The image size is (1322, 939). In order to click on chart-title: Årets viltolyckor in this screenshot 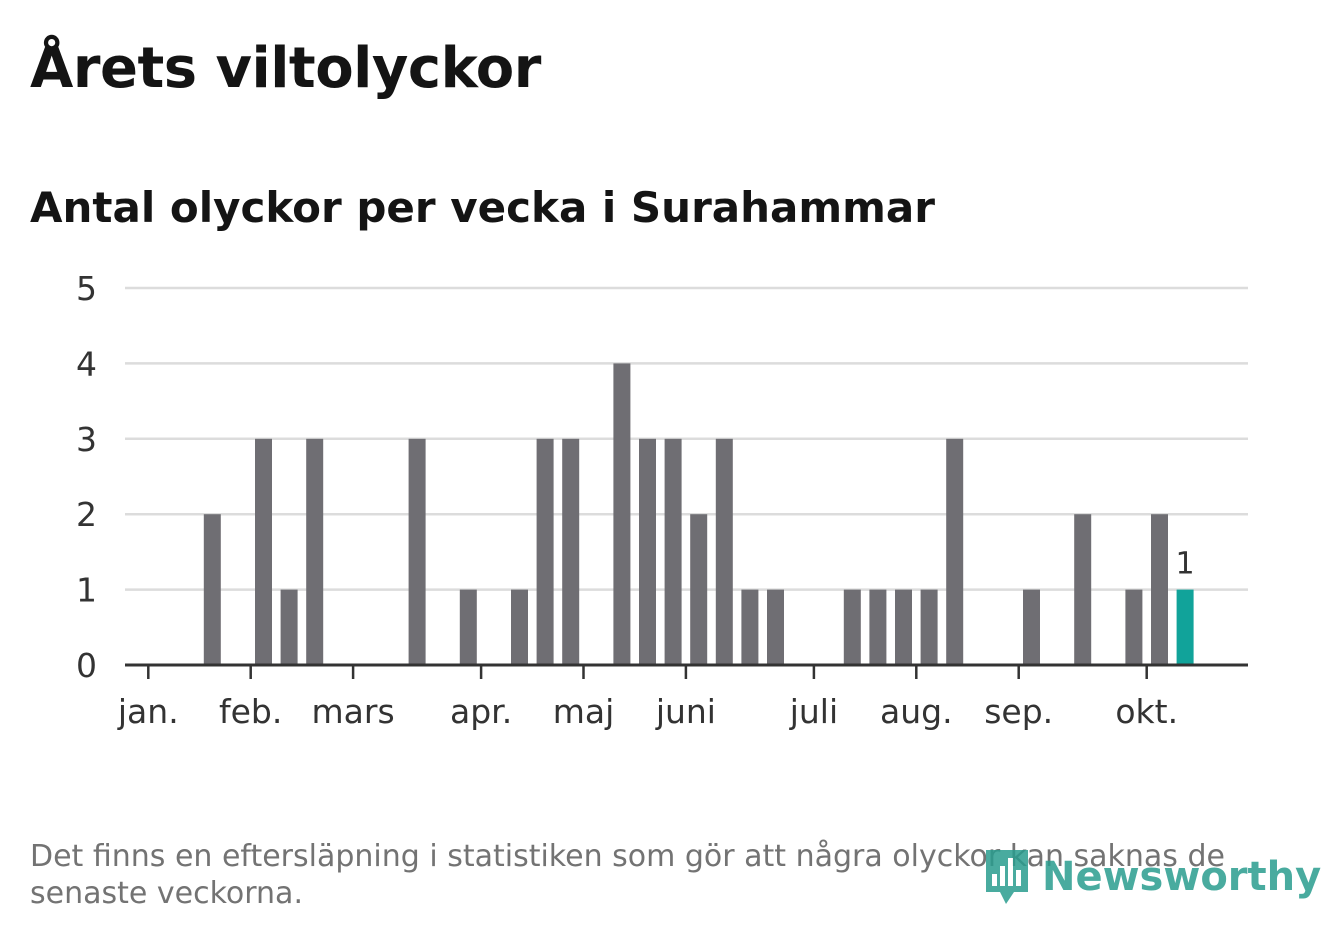, I will do `click(285, 68)`.